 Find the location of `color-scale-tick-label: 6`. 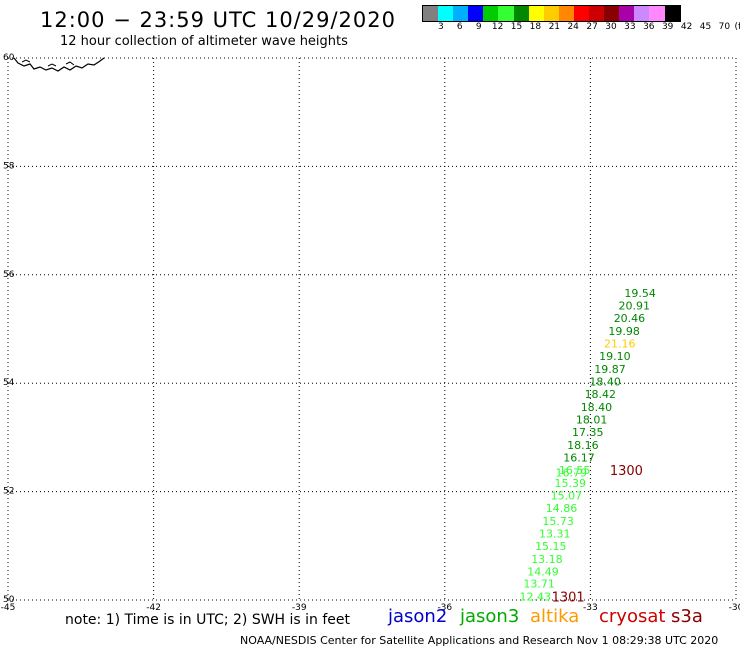

color-scale-tick-label: 6 is located at coordinates (459, 27).